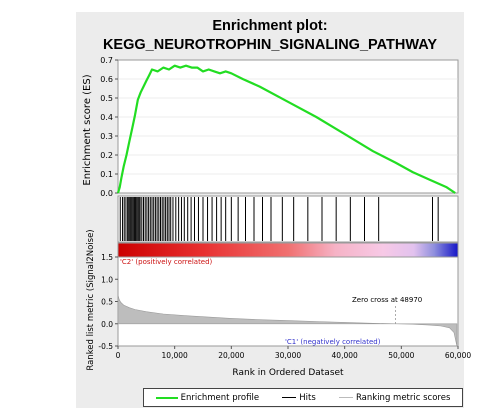 Image resolution: width=484 pixels, height=413 pixels. I want to click on legend-item-hits: Hits, so click(299, 398).